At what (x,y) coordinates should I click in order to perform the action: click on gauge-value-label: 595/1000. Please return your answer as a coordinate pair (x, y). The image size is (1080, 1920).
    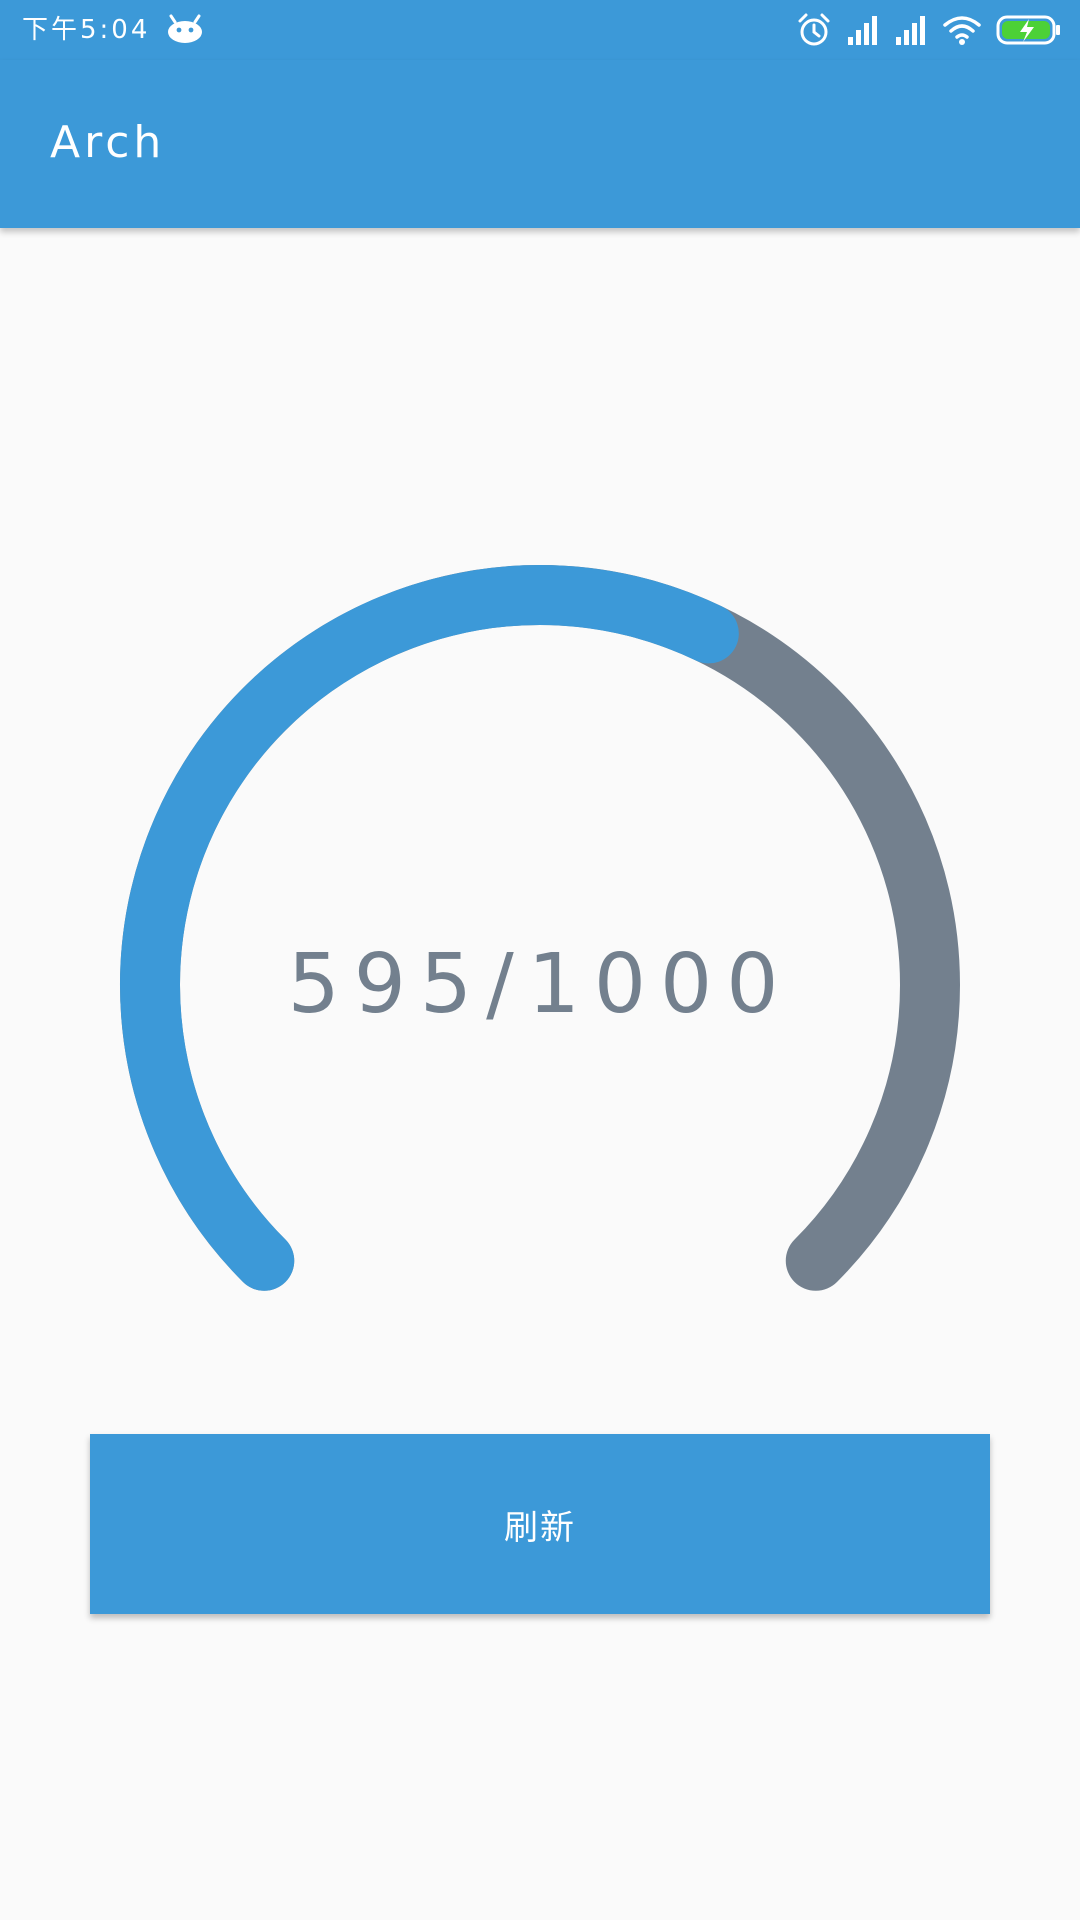
    Looking at the image, I should click on (540, 984).